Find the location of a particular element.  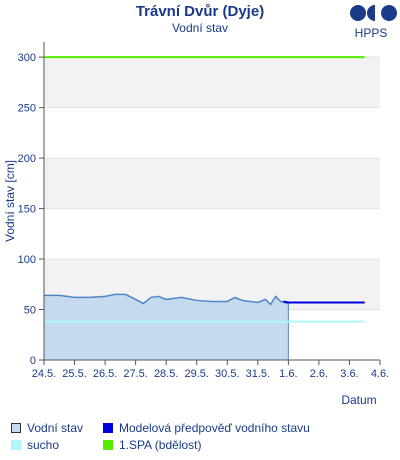

x-tick-label: 28.5. is located at coordinates (166, 374).